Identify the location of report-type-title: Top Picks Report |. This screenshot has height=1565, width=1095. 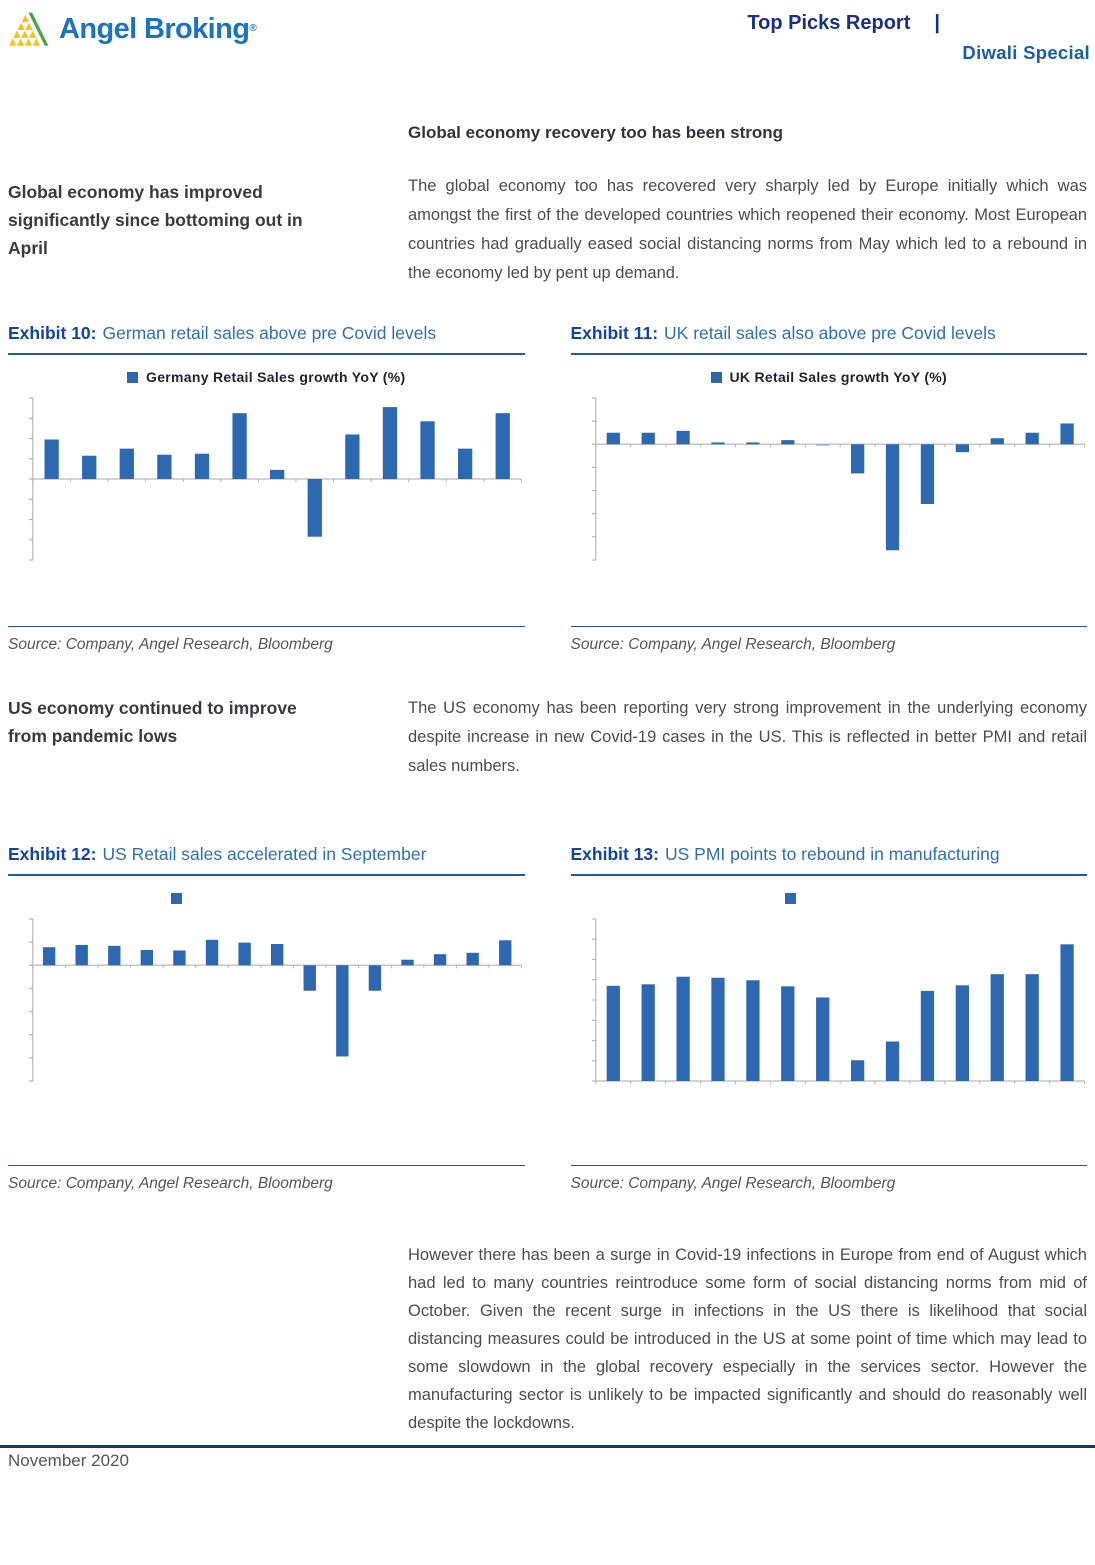
(843, 23).